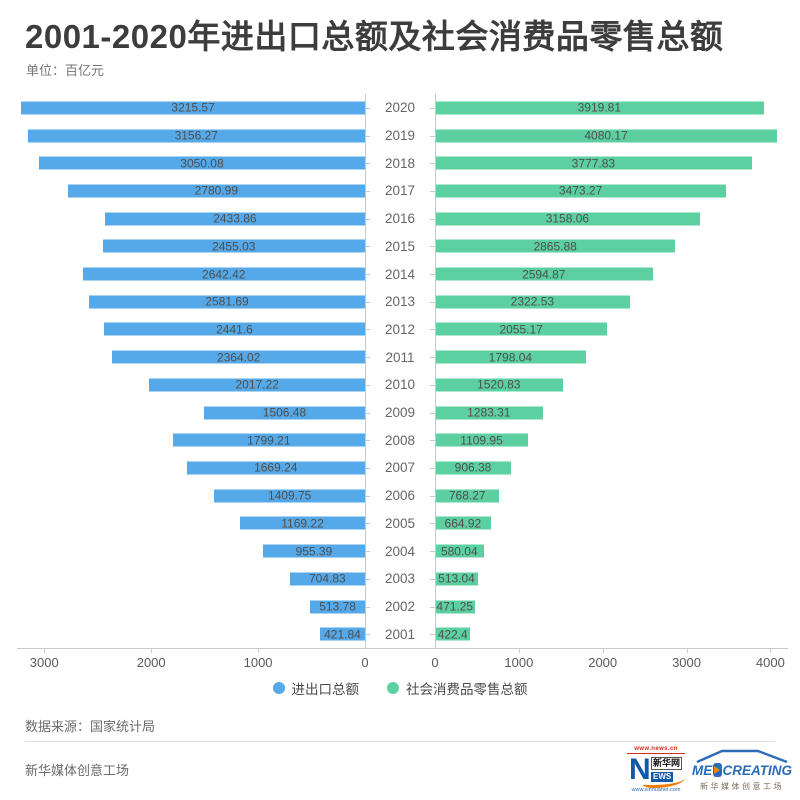 The image size is (800, 800). What do you see at coordinates (400, 357) in the screenshot?
I see `year-label: 2011` at bounding box center [400, 357].